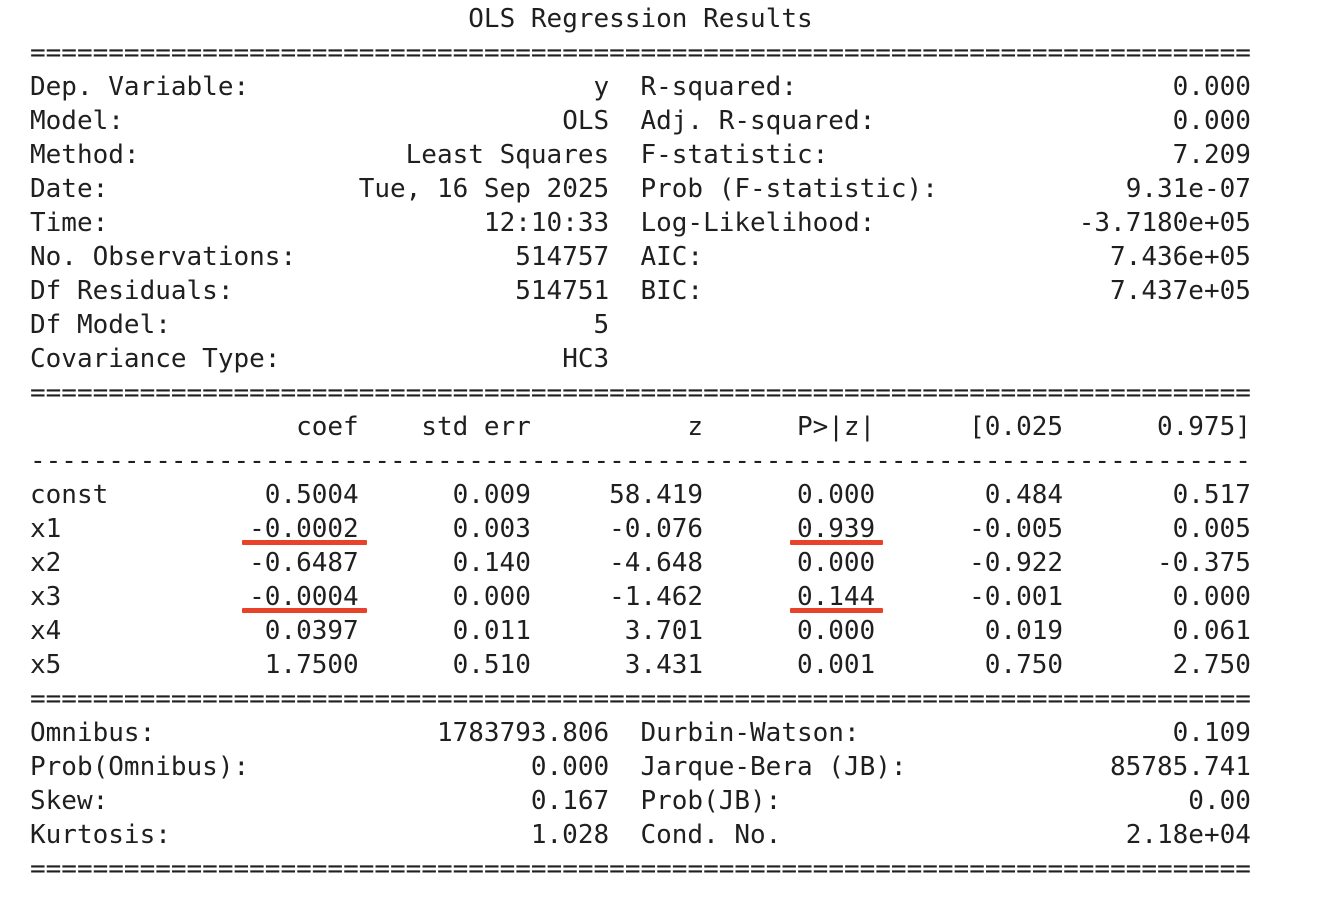 Image resolution: width=1332 pixels, height=912 pixels. Describe the element at coordinates (1180, 767) in the screenshot. I see `diag-value: 85785.741` at that location.